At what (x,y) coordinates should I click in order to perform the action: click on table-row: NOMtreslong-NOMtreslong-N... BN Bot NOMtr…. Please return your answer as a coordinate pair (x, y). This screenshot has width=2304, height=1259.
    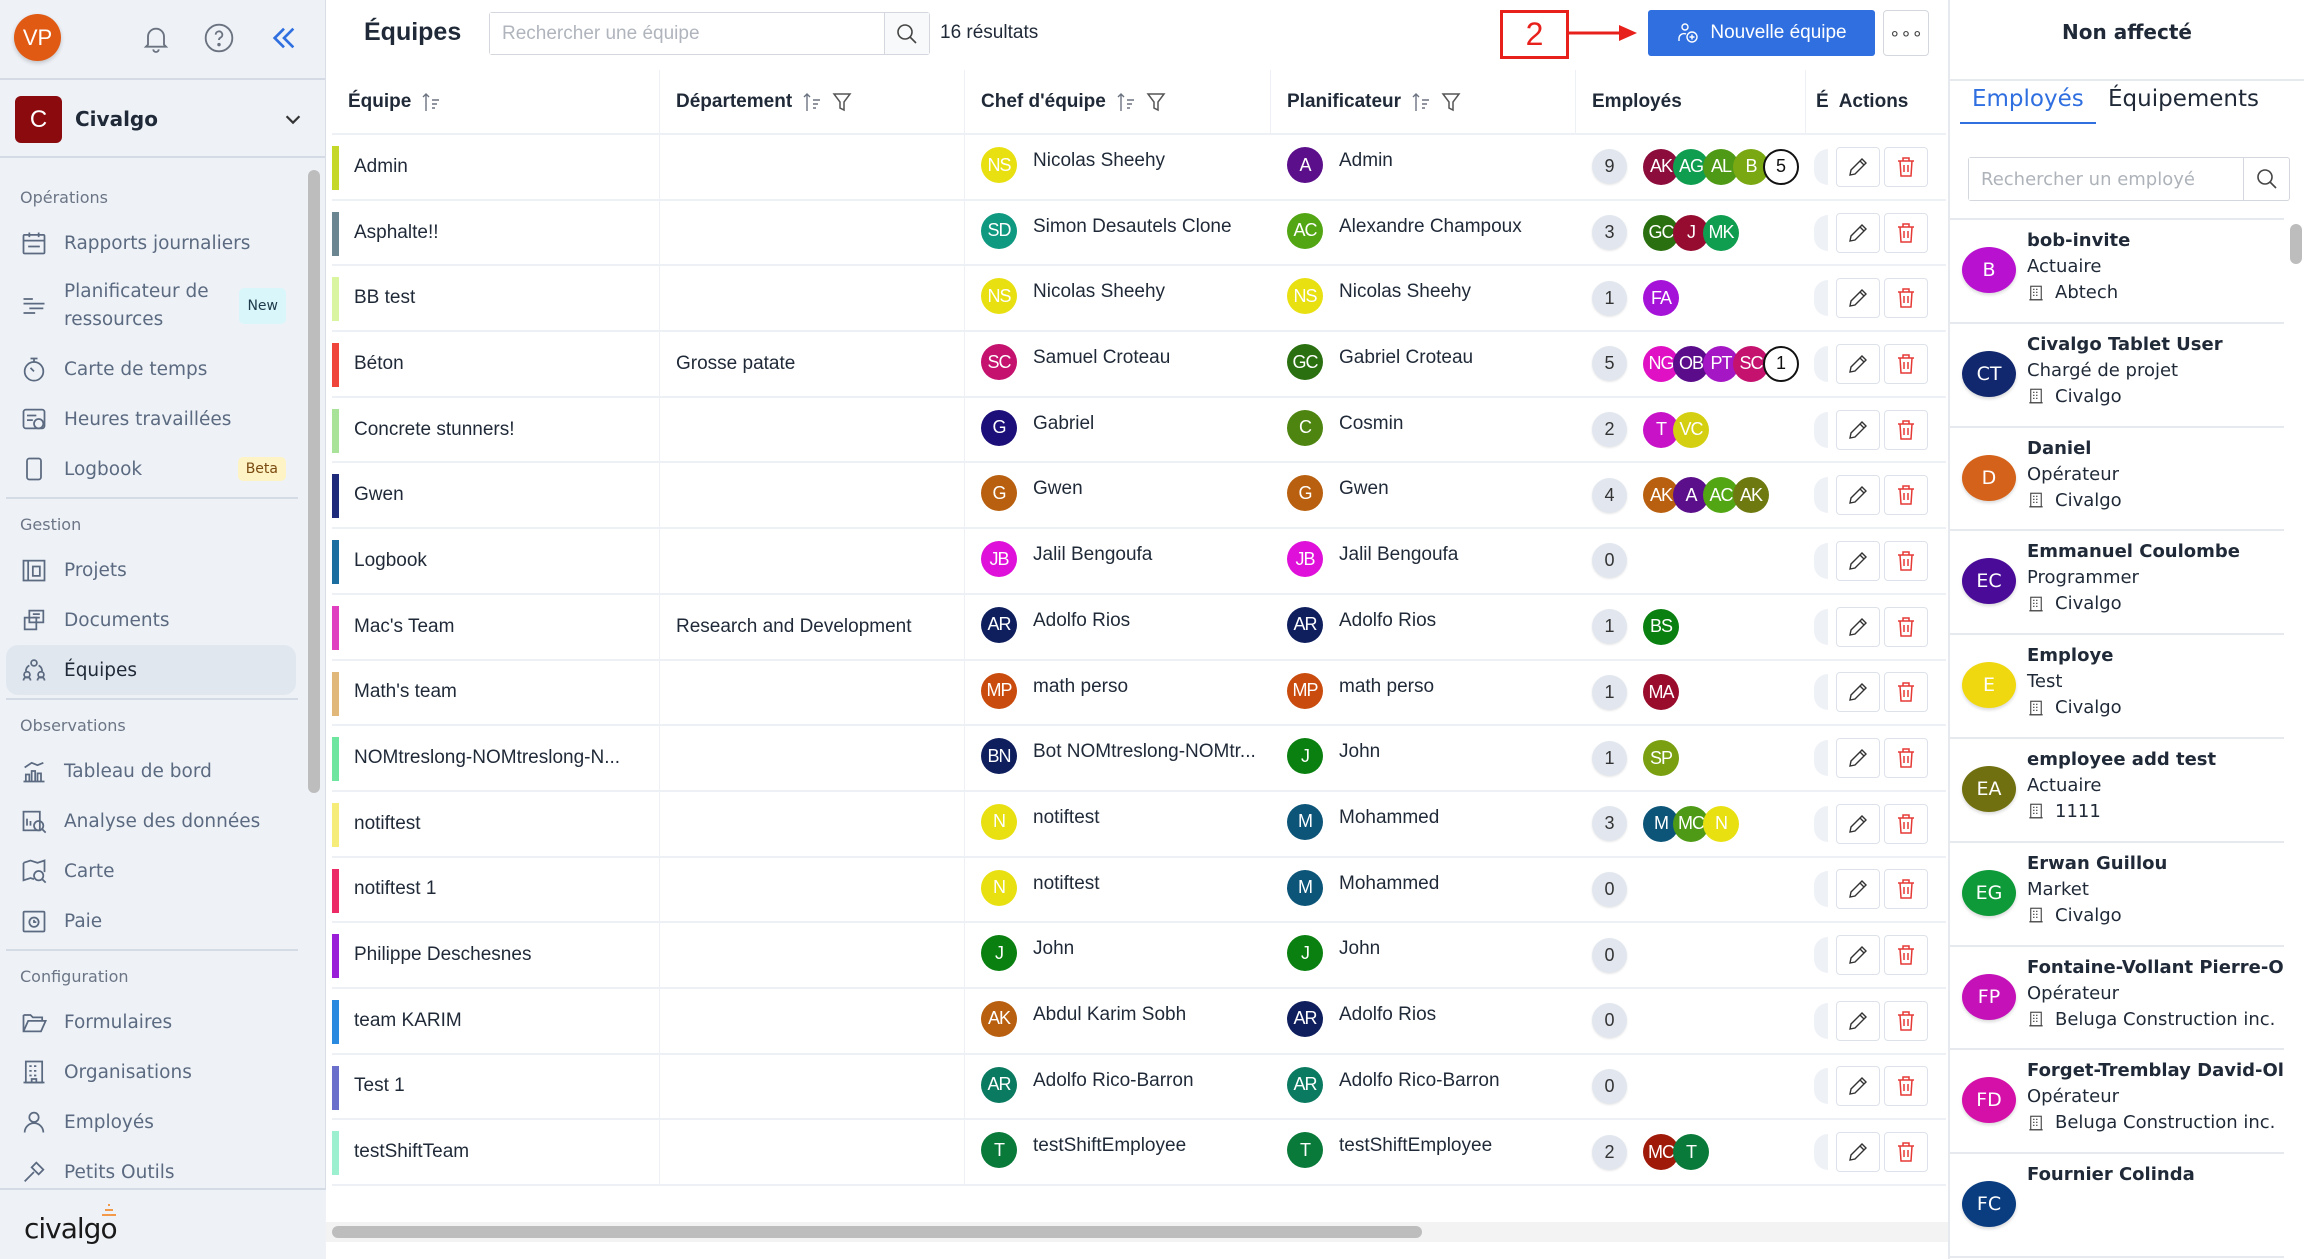
    Looking at the image, I should click on (1139, 759).